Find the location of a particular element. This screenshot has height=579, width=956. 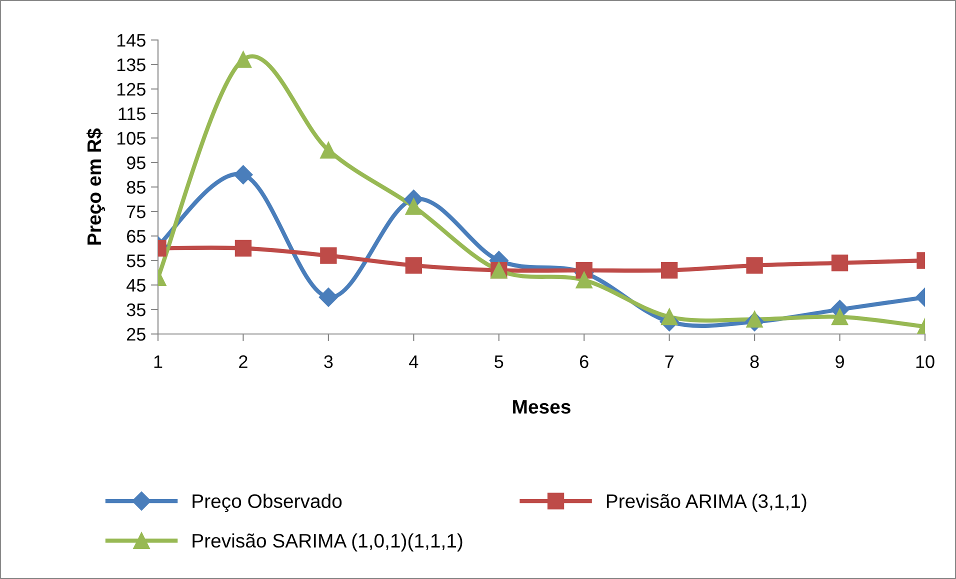

y-tick-label: 75 is located at coordinates (136, 212).